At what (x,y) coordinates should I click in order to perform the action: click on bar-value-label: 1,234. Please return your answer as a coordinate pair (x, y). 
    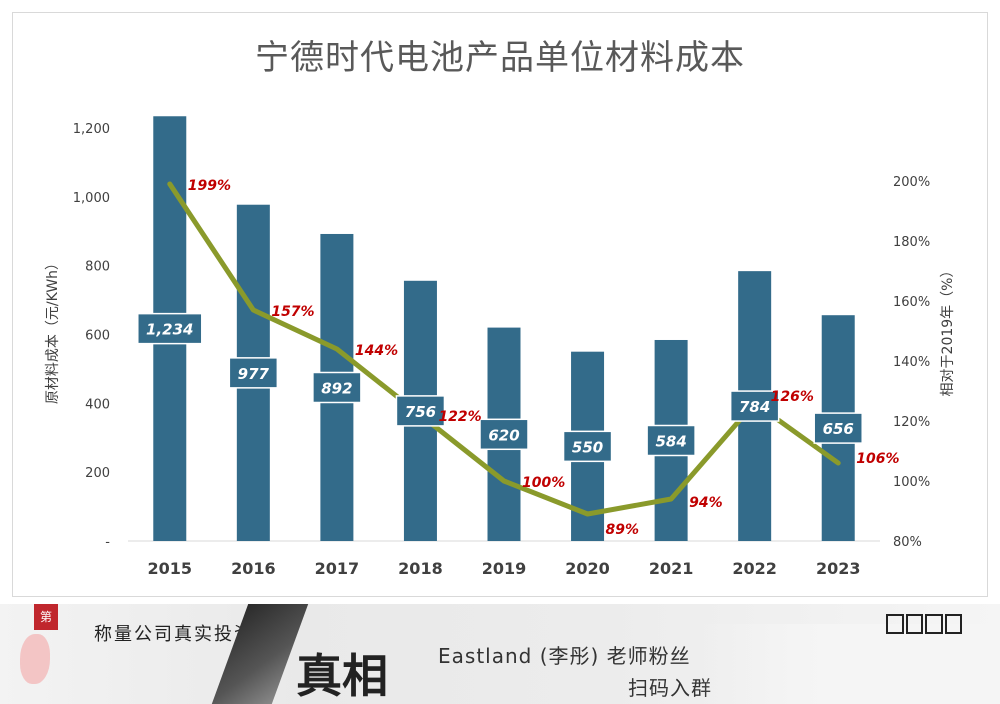
    Looking at the image, I should click on (169, 330).